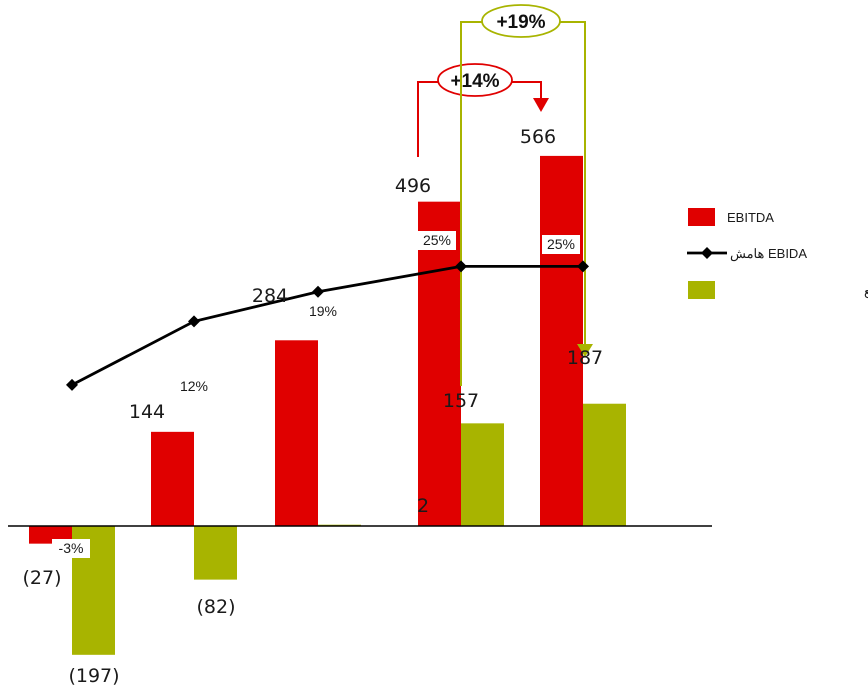 This screenshot has width=868, height=688. Describe the element at coordinates (505, 195) in the screenshot. I see `growth-annotations: +14% +19%` at that location.